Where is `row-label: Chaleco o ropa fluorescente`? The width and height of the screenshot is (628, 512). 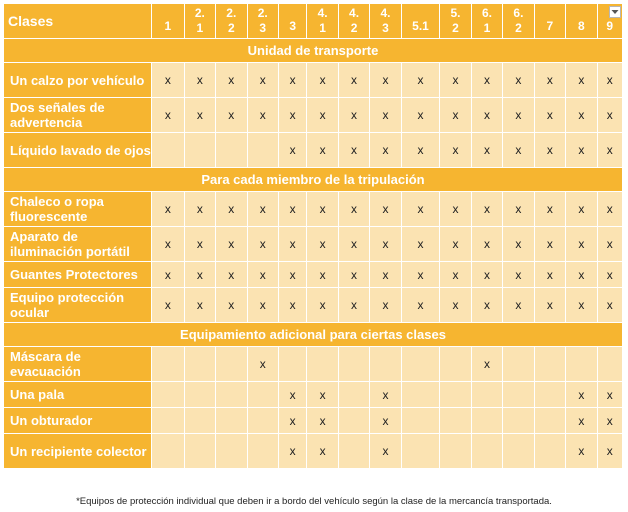 row-label: Chaleco o ropa fluorescente is located at coordinates (77, 209).